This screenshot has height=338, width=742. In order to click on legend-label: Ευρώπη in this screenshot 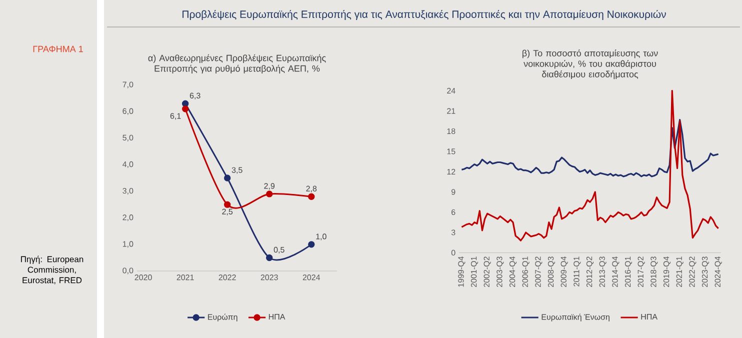, I will do `click(223, 318)`.